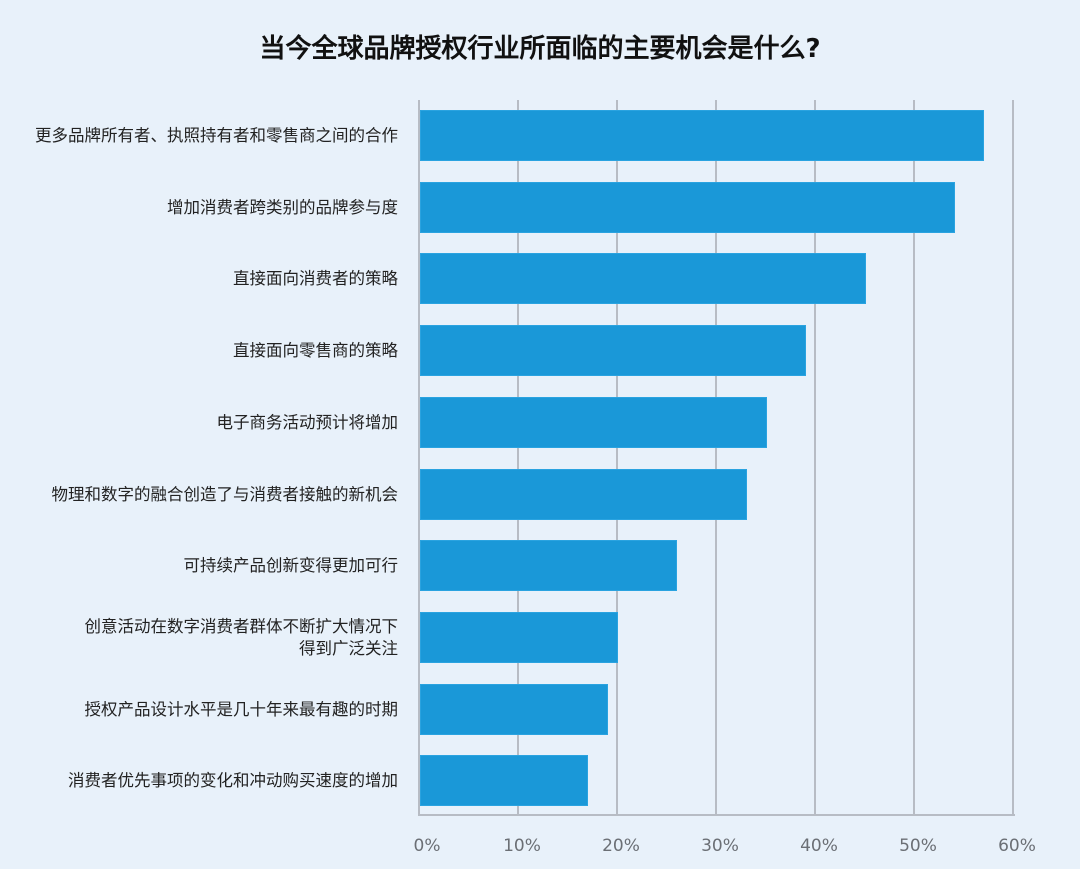 This screenshot has height=869, width=1080. What do you see at coordinates (717, 815) in the screenshot?
I see `x-axis-line` at bounding box center [717, 815].